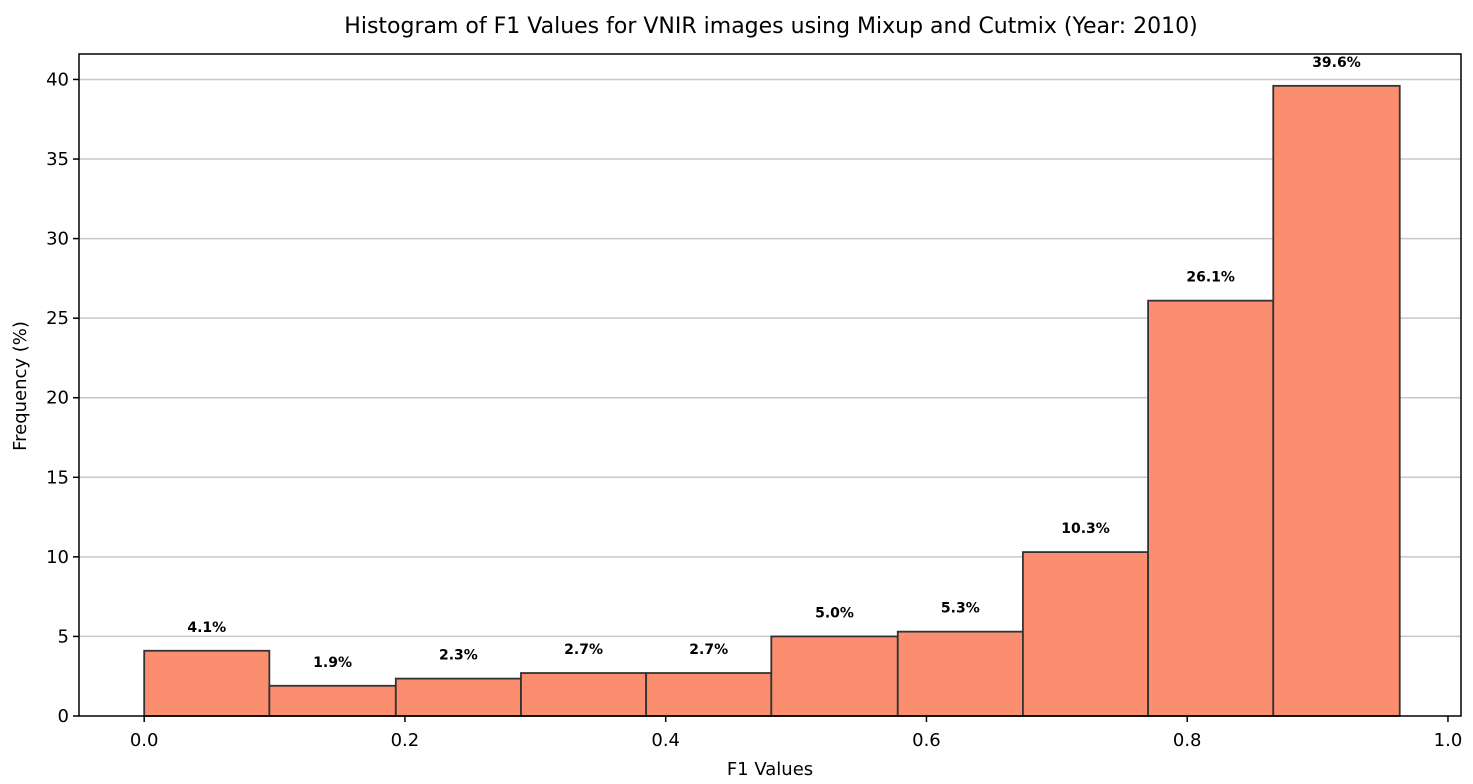  Describe the element at coordinates (57, 318) in the screenshot. I see `y-tick-label: 25` at that location.